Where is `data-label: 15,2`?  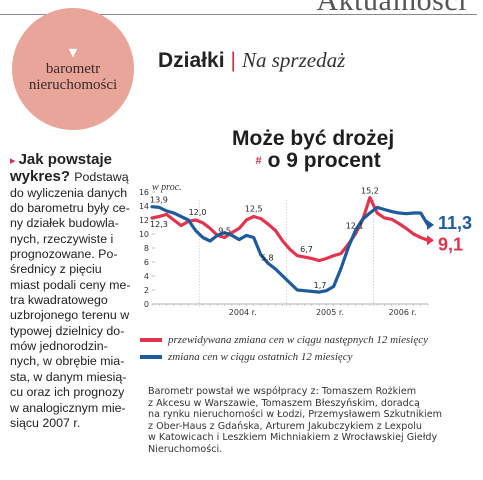
data-label: 15,2 is located at coordinates (370, 191).